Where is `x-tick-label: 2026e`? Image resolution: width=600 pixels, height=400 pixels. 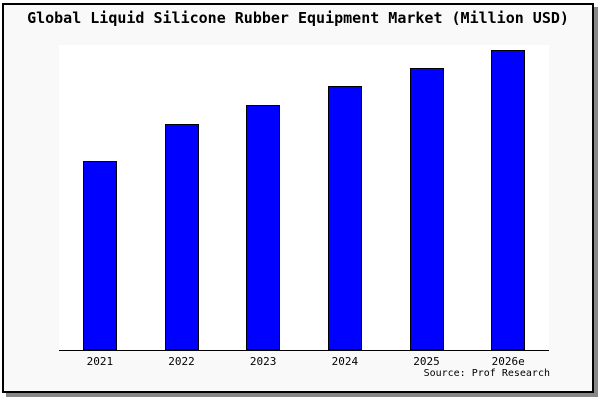 x-tick-label: 2026e is located at coordinates (508, 361).